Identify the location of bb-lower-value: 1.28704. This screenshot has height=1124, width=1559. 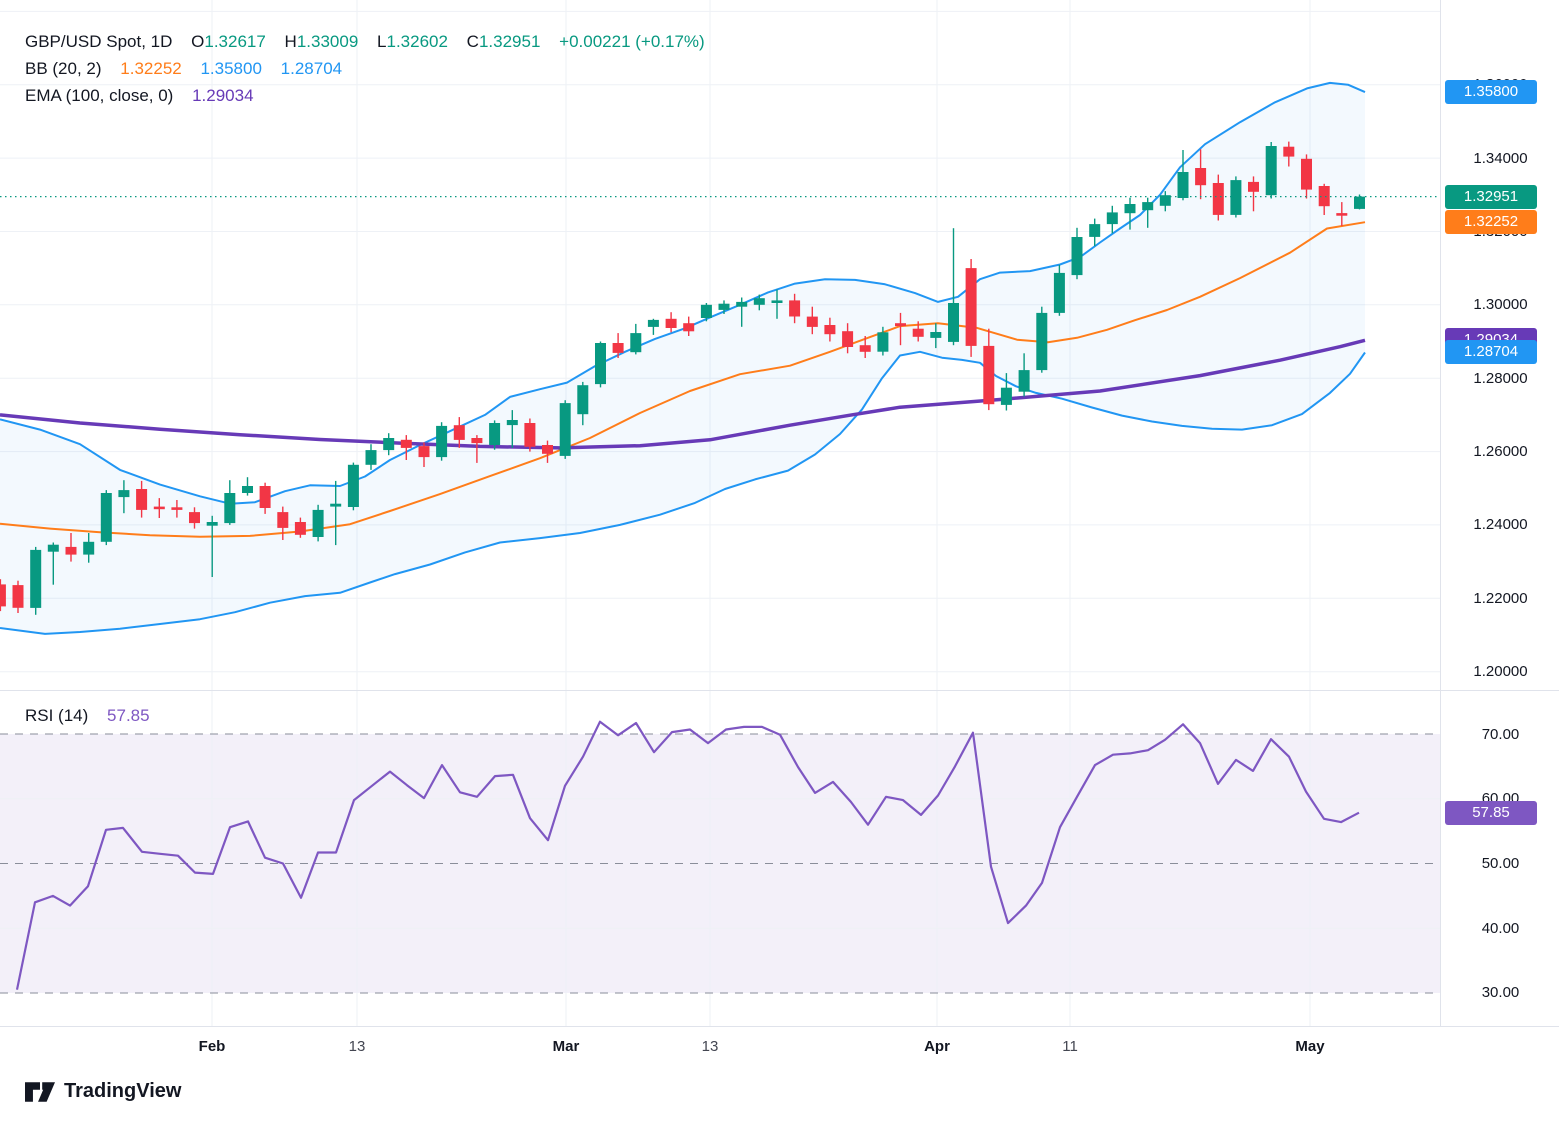
(311, 68).